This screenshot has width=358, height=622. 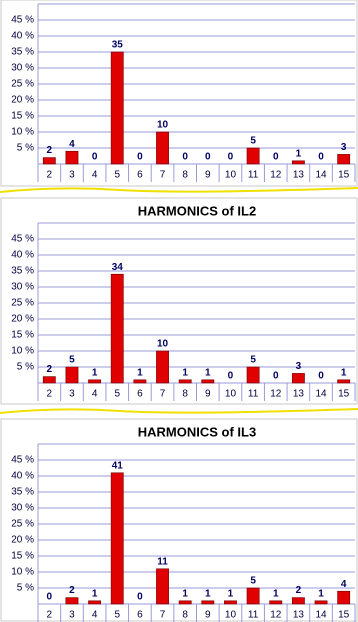 What do you see at coordinates (22, 508) in the screenshot?
I see `y-tick-label: 30 %` at bounding box center [22, 508].